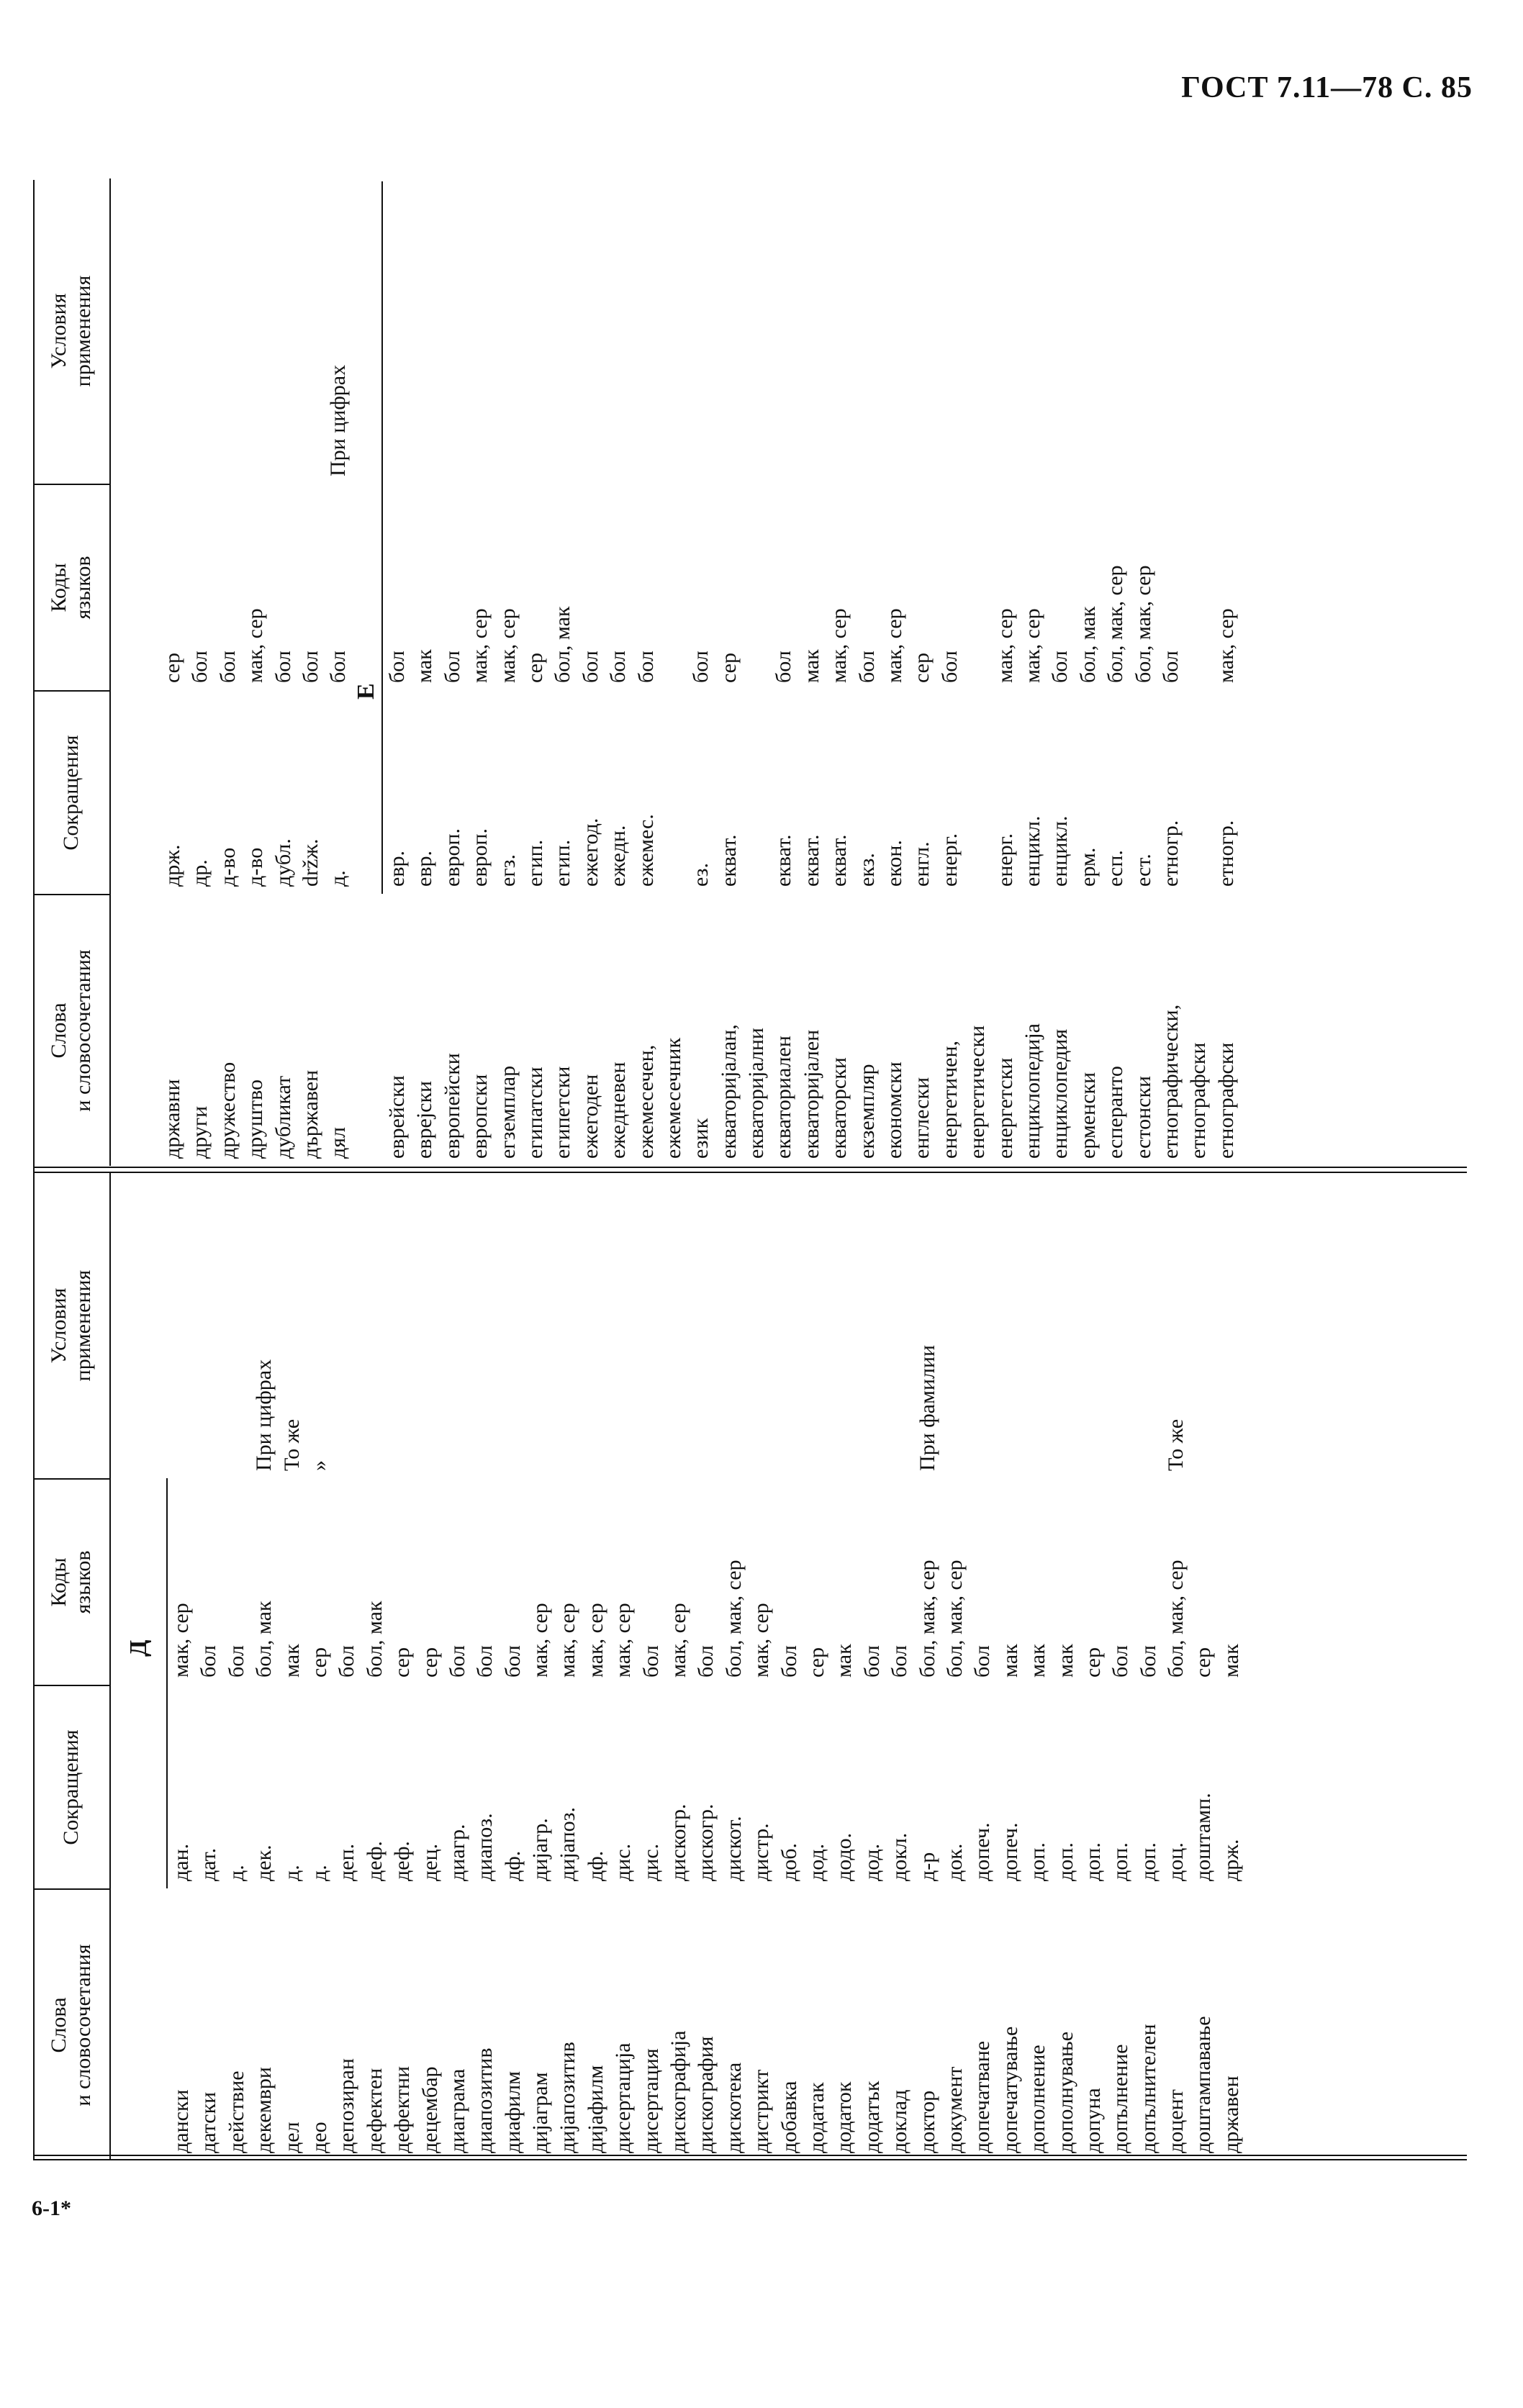 The image size is (1523, 2408). I want to click on header-language-codes: Коды языков, so click(71, 1581).